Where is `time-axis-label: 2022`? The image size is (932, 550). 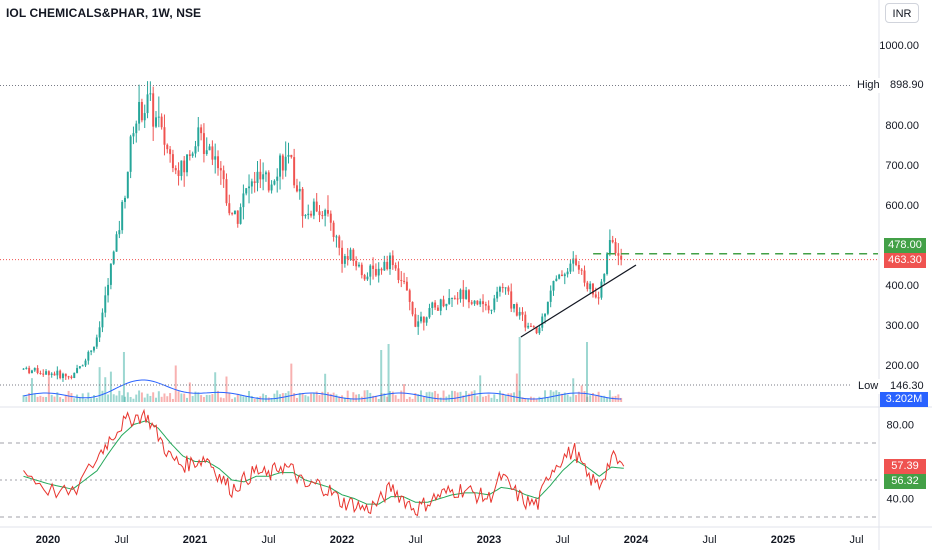
time-axis-label: 2022 is located at coordinates (342, 540).